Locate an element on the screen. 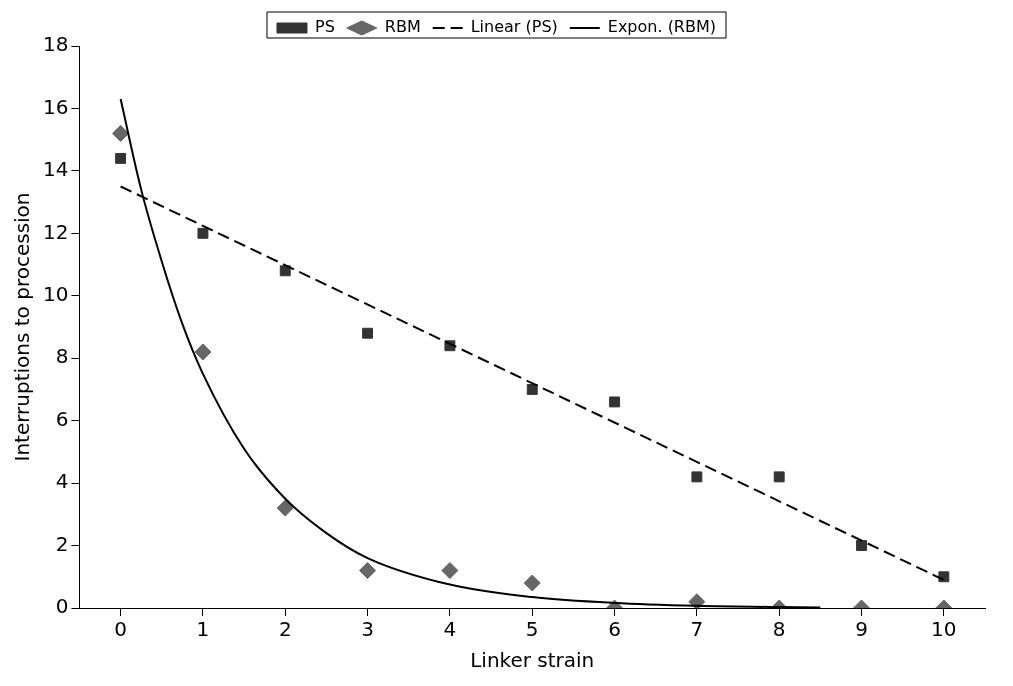 This screenshot has height=686, width=1013. y-tick-label: 14 is located at coordinates (56, 169).